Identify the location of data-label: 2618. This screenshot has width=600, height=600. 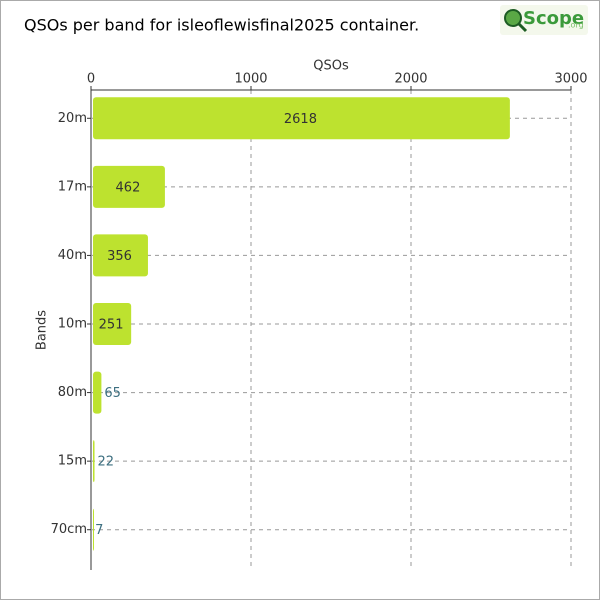
(300, 119).